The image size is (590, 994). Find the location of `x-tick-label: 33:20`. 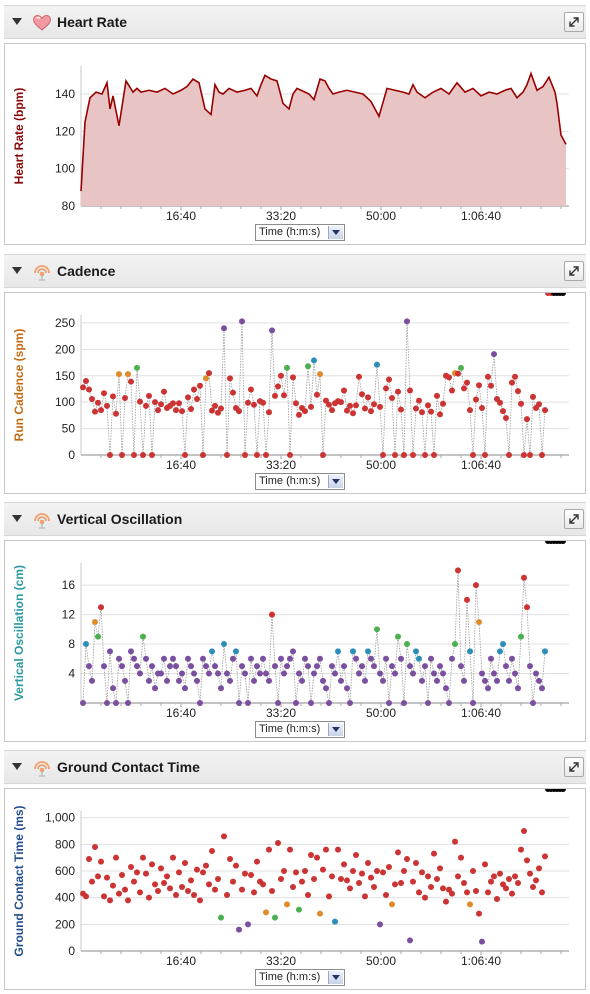

x-tick-label: 33:20 is located at coordinates (281, 216).